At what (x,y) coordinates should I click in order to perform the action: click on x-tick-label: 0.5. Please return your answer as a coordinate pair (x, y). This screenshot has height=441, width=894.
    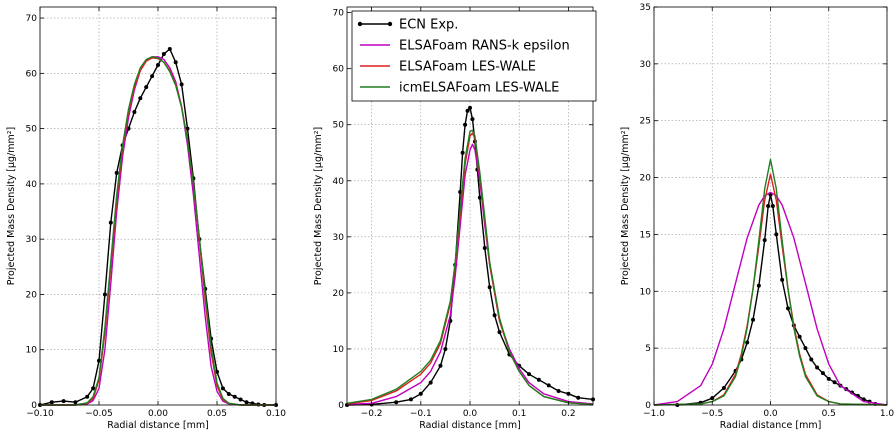
    Looking at the image, I should click on (829, 414).